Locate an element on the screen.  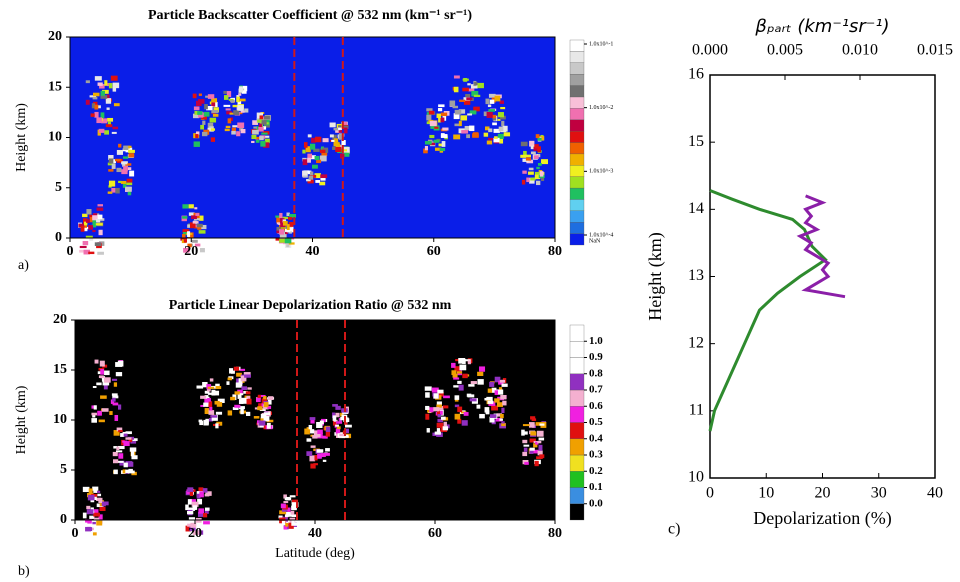
y-tick-label: 15 is located at coordinates (60, 369).